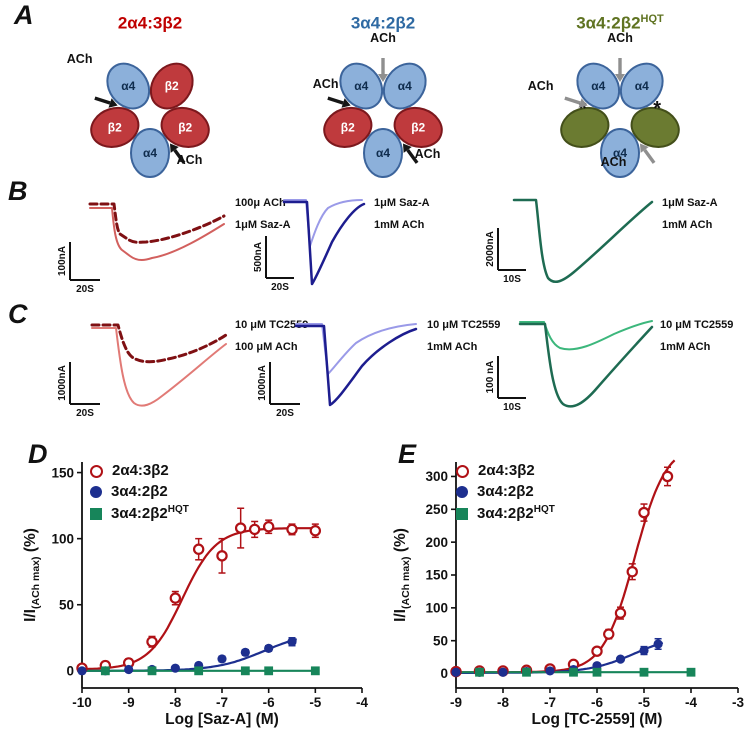  I want to click on scalebar-current-label: 1000nA, so click(262, 383).